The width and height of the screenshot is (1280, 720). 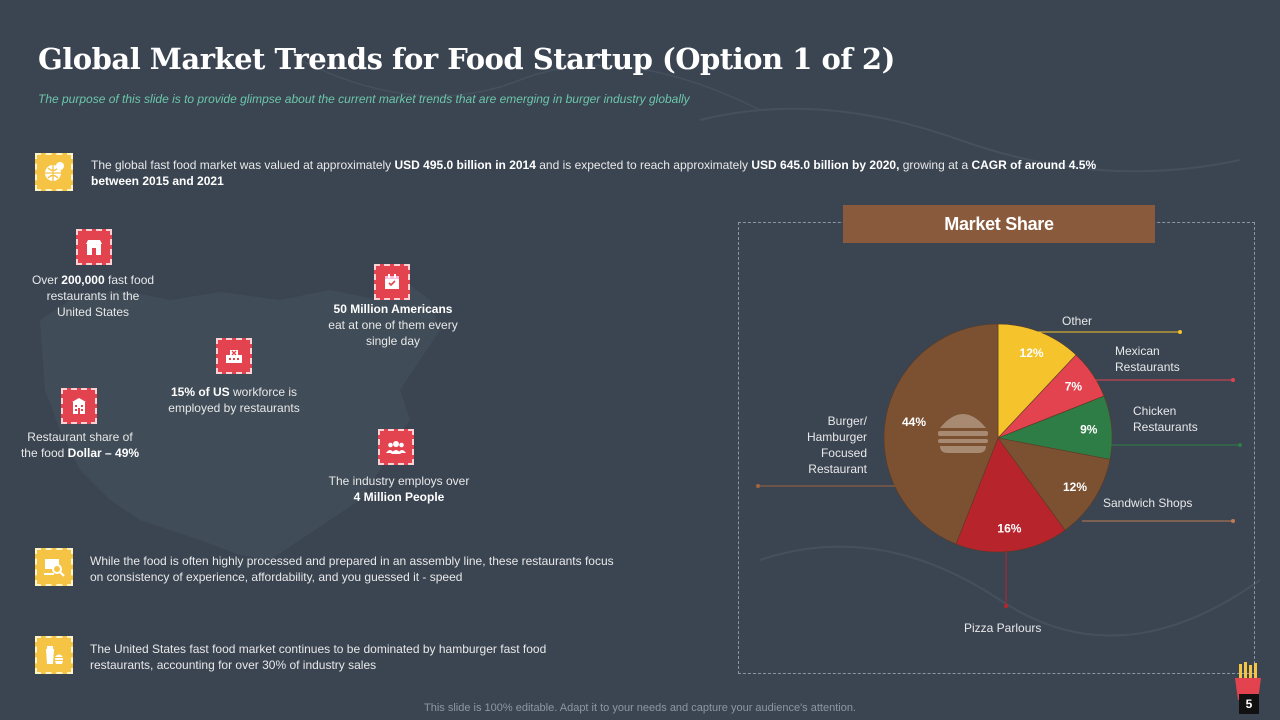 What do you see at coordinates (54, 567) in the screenshot?
I see `assembly-line-icon` at bounding box center [54, 567].